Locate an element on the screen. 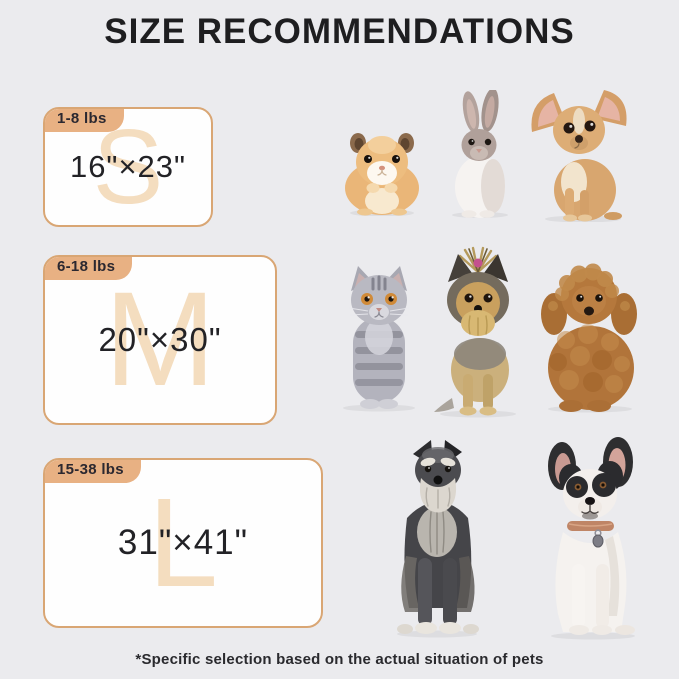  british-shorthair-cat-image is located at coordinates (379, 340).